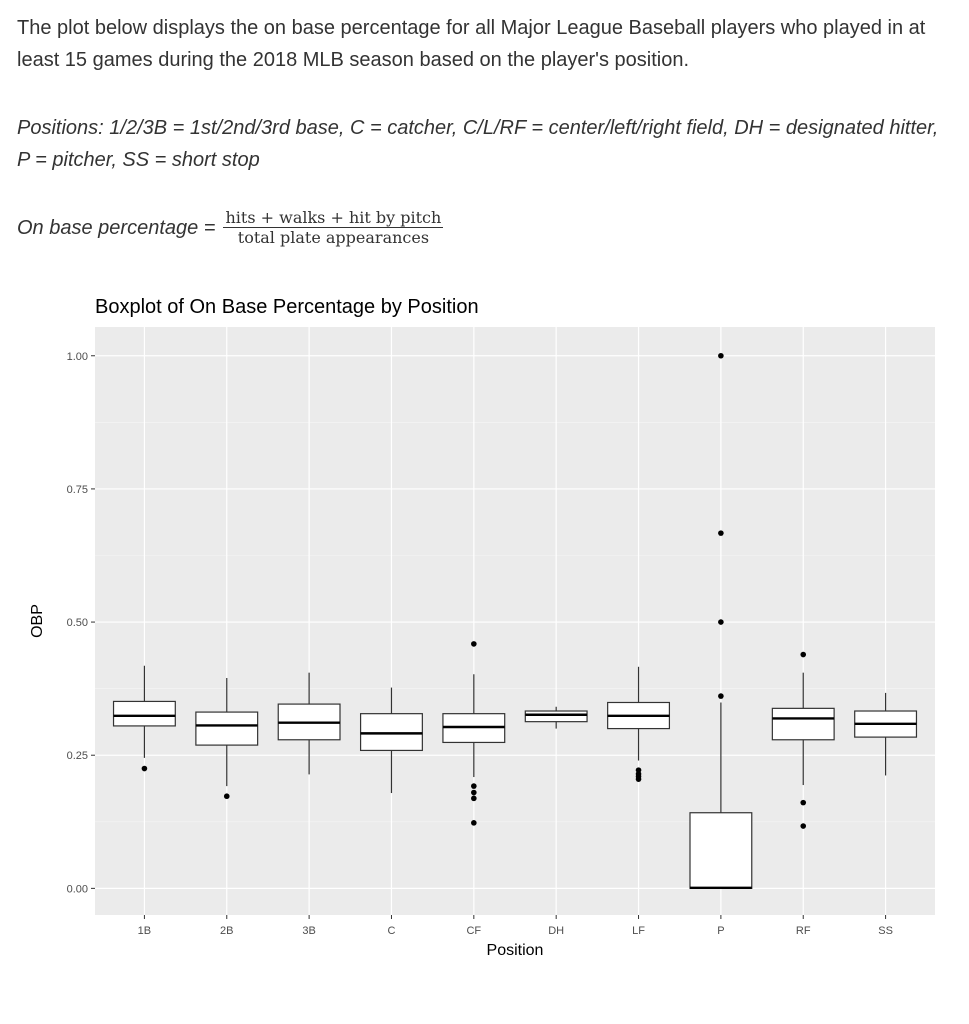  What do you see at coordinates (333, 218) in the screenshot?
I see `formula-numerator: hits + walks + hit by pitch` at bounding box center [333, 218].